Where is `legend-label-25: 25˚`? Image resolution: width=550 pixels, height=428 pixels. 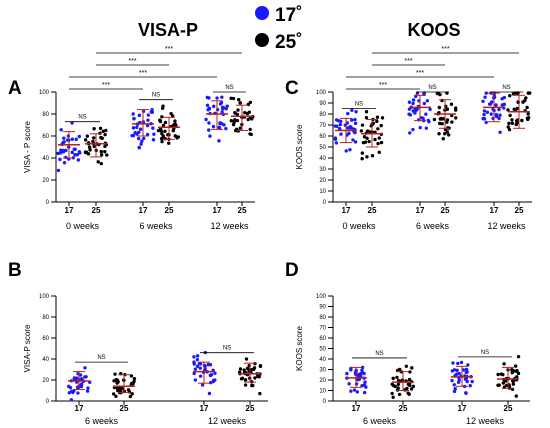 legend-label-25: 25˚ is located at coordinates (288, 42).